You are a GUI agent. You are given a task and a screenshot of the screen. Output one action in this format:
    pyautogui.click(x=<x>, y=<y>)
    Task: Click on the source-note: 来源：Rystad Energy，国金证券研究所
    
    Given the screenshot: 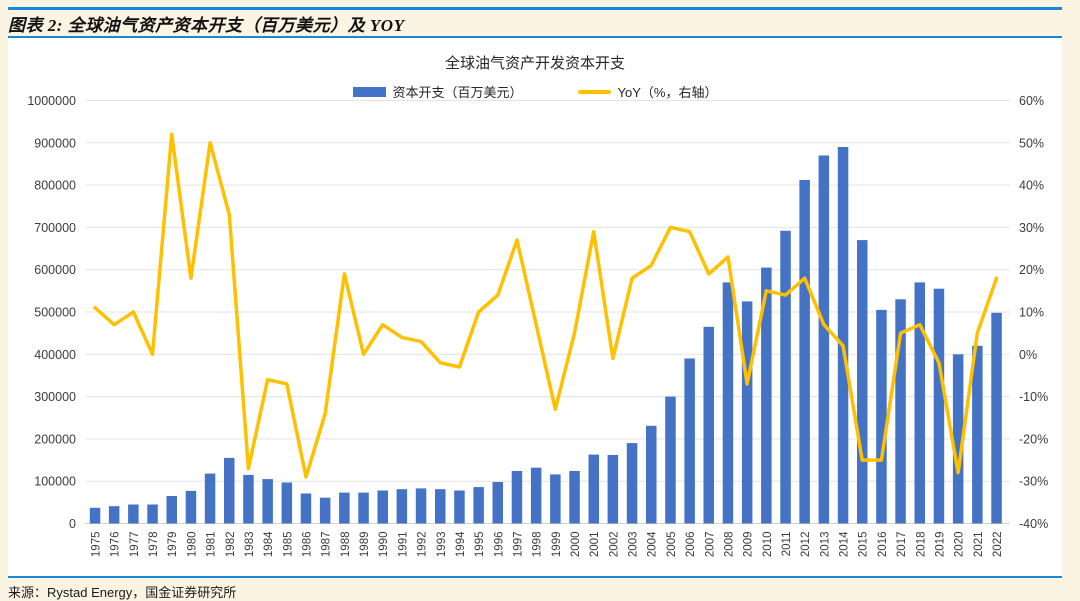 What is the action you would take?
    pyautogui.click(x=122, y=592)
    